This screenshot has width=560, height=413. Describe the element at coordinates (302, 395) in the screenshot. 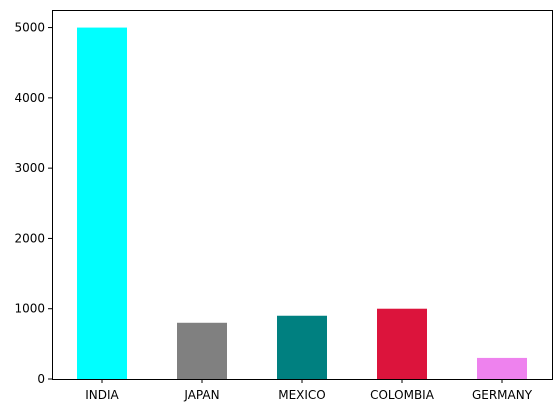

I see `x-tick-label: MEXICO` at that location.